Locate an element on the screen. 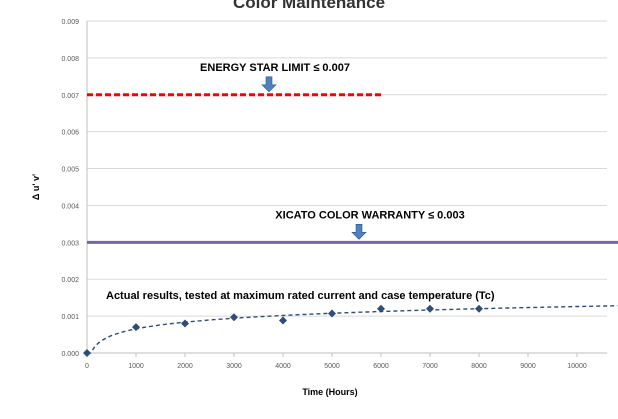 The width and height of the screenshot is (618, 419). y-tick-label: 0.001 is located at coordinates (70, 317).